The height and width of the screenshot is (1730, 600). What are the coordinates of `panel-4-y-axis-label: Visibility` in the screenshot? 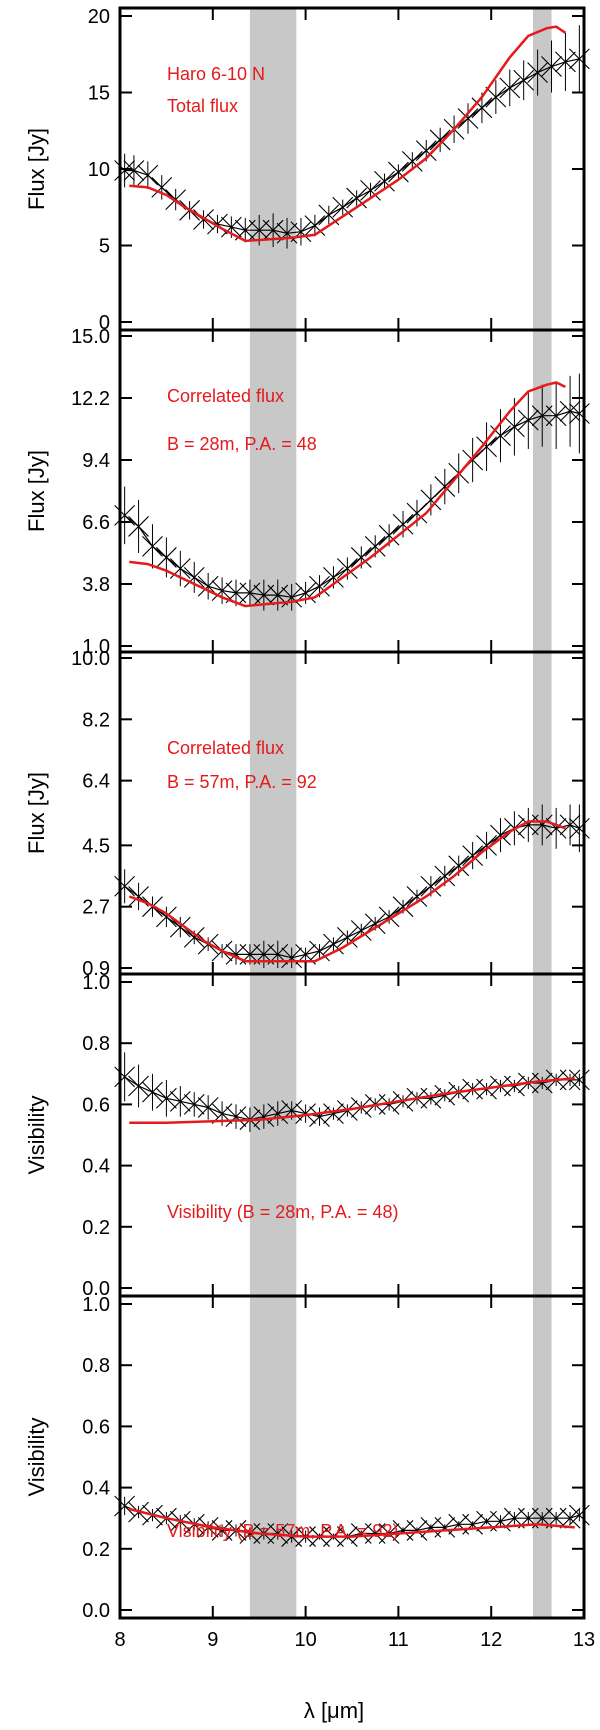 It's located at (36, 1134).